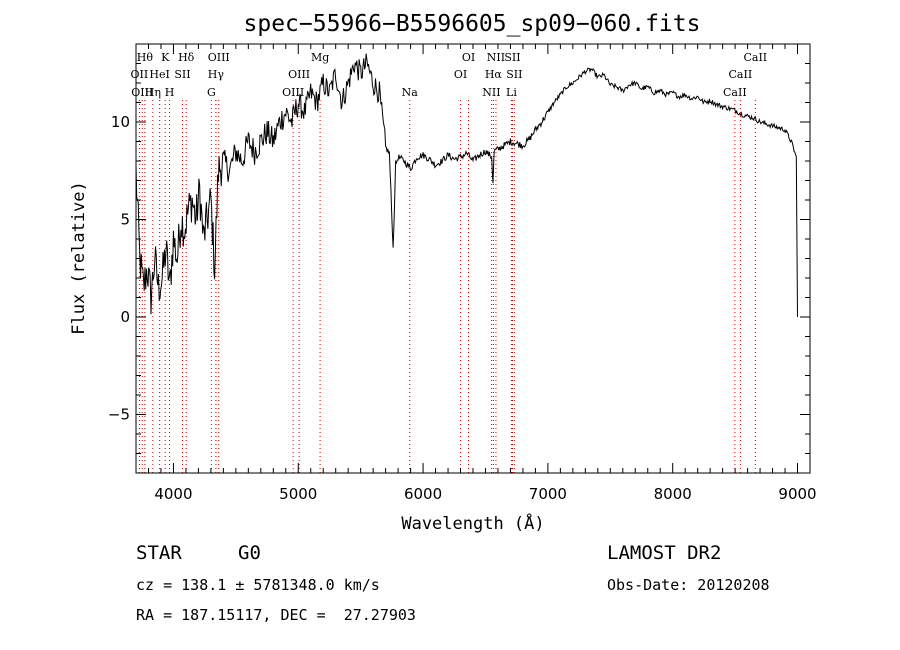  Describe the element at coordinates (258, 585) in the screenshot. I see `redshift-text: cz = 138.1 ± 5781348.0 km/s` at that location.